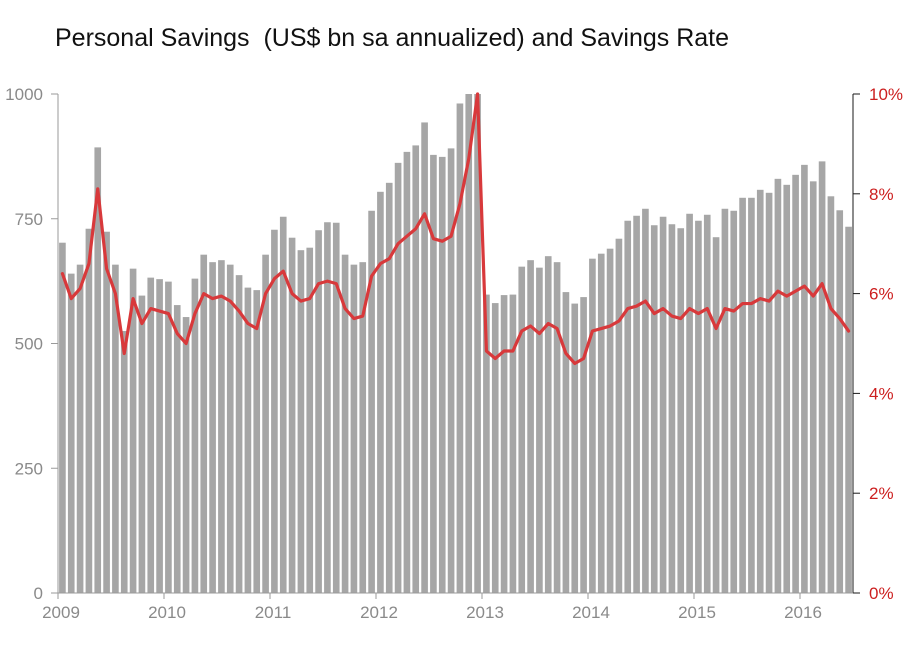 Image resolution: width=911 pixels, height=661 pixels. Describe the element at coordinates (379, 612) in the screenshot. I see `x-tick-label: 2012` at that location.